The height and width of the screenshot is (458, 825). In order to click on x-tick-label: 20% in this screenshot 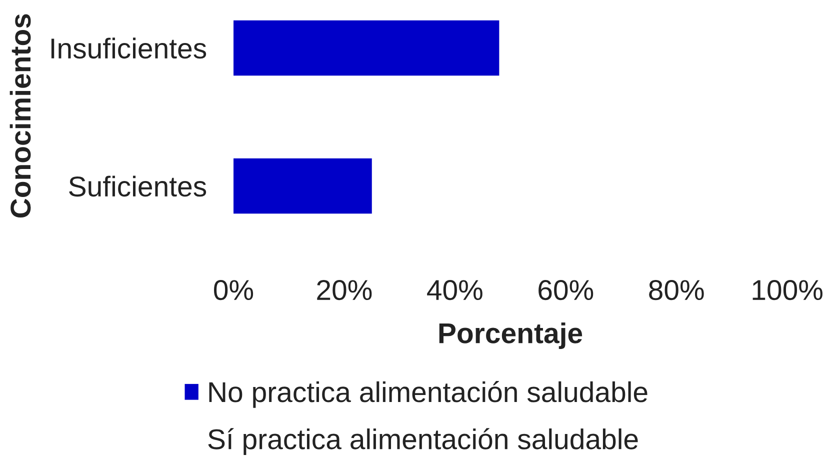, I will do `click(344, 290)`.